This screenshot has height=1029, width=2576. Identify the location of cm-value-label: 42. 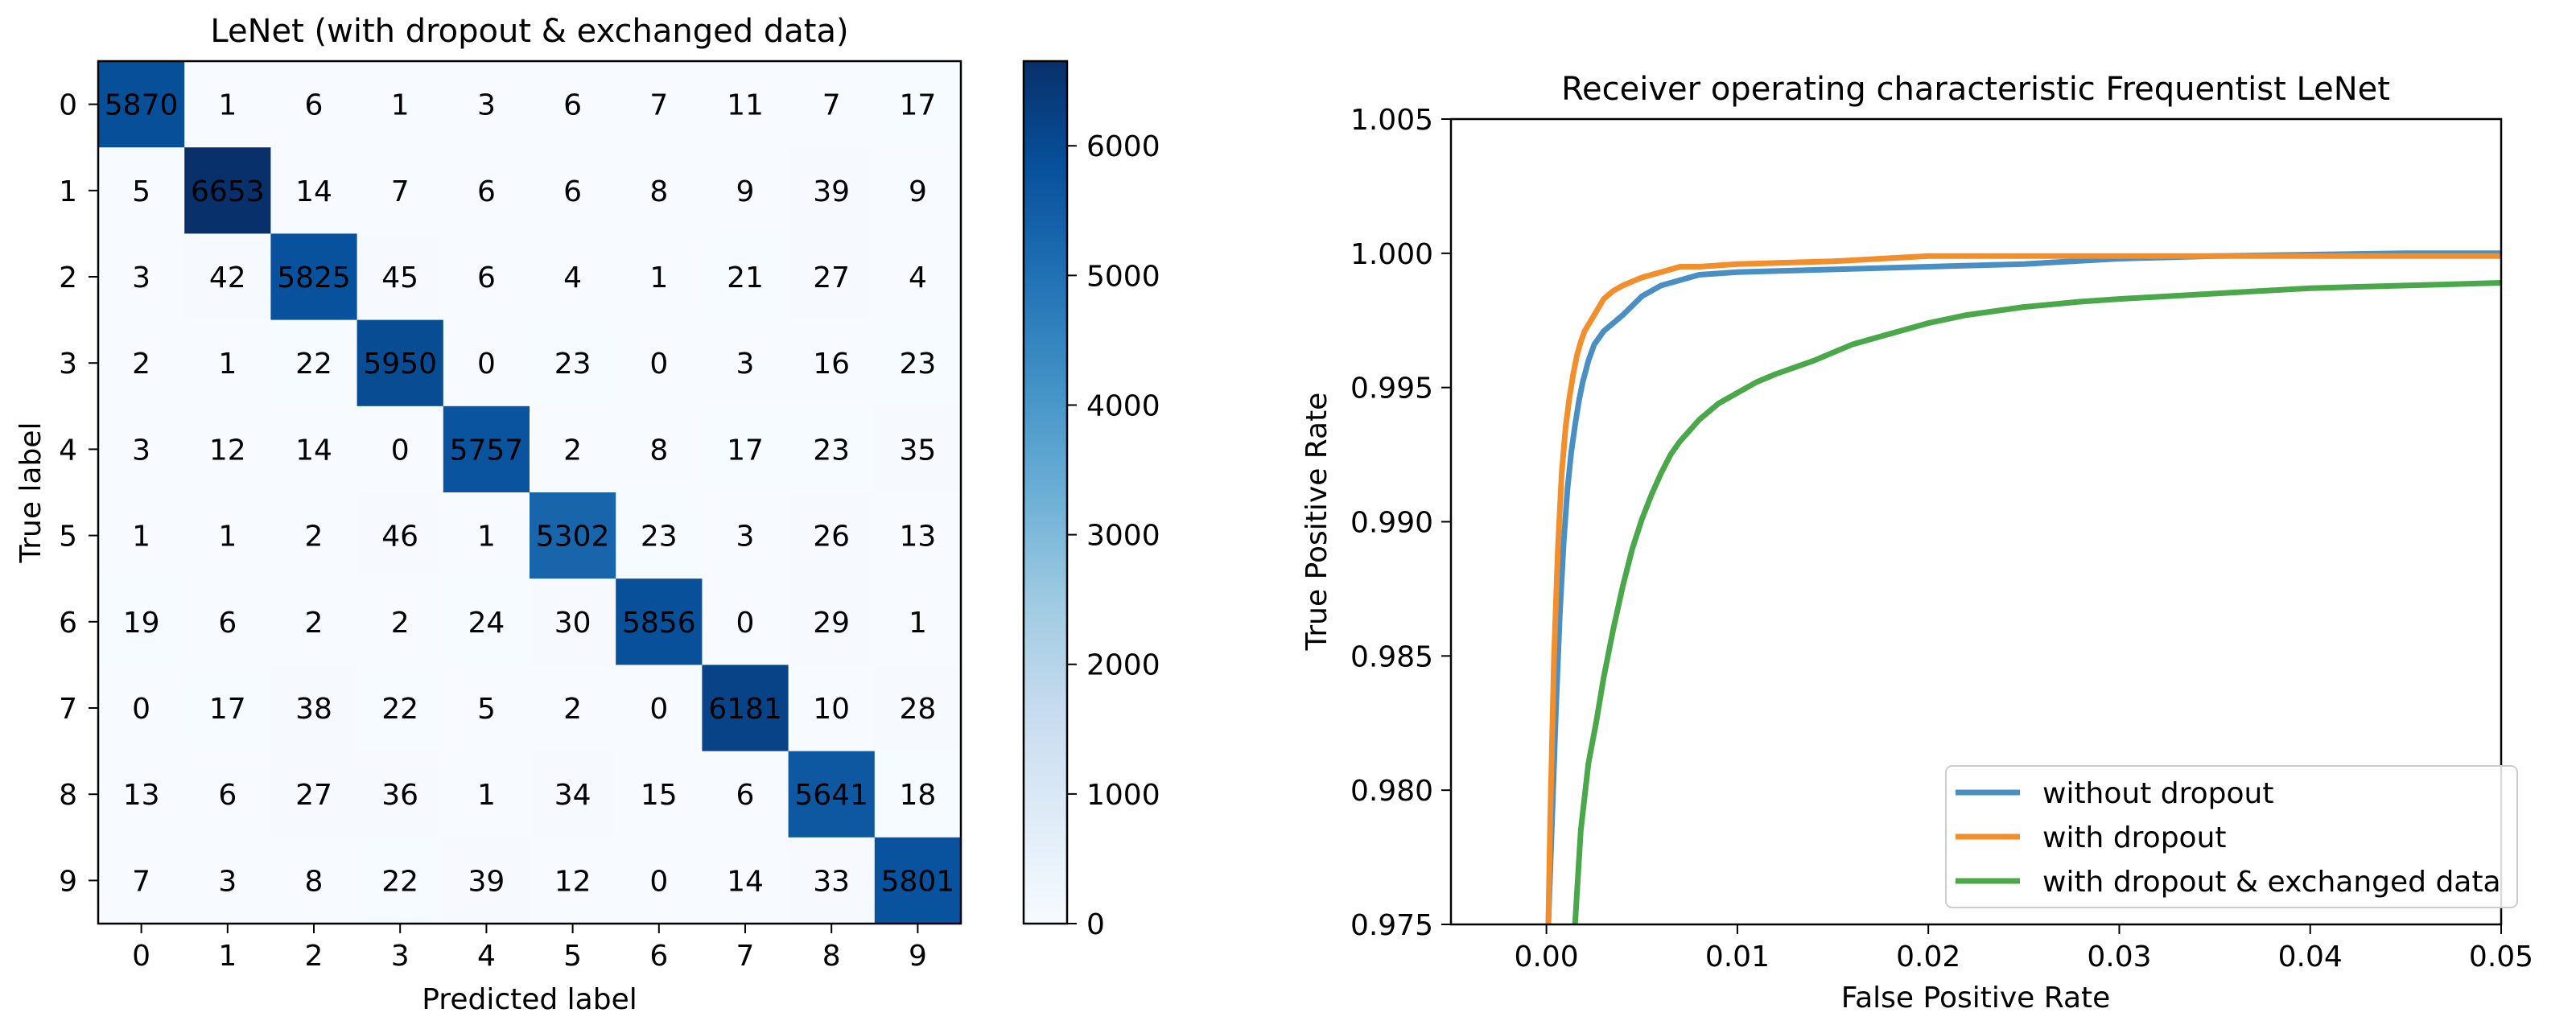
(227, 277).